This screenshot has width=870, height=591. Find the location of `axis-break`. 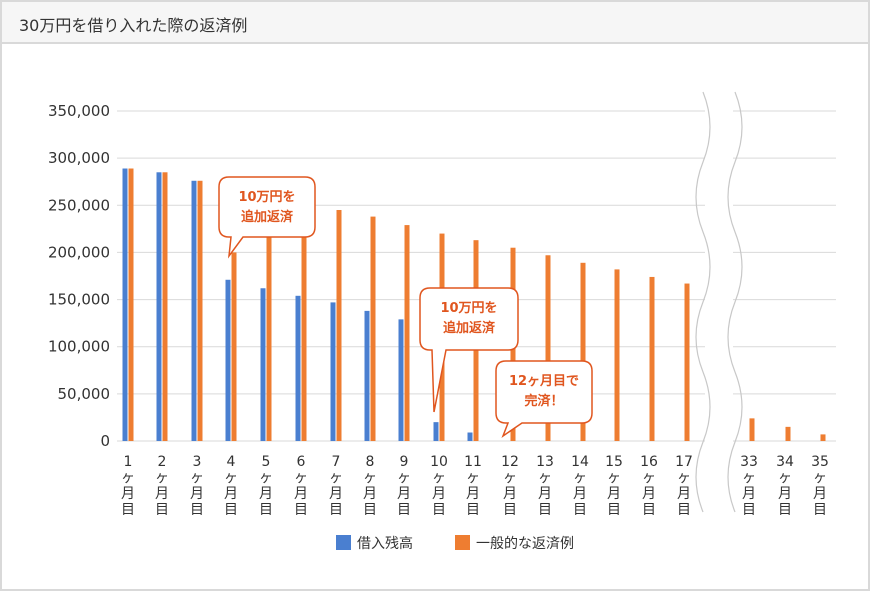

axis-break is located at coordinates (719, 305).